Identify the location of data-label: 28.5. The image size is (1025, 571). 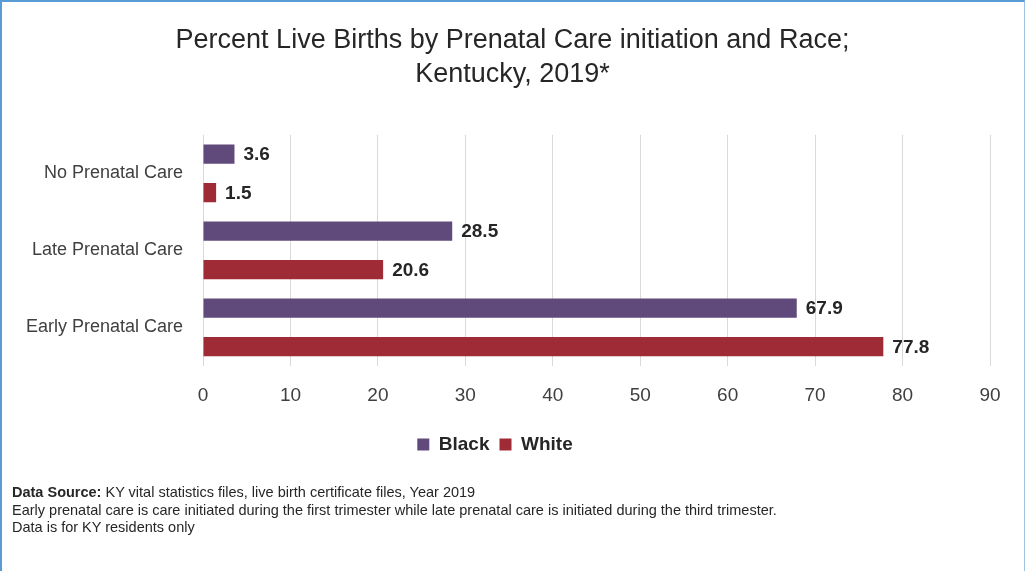
(480, 231).